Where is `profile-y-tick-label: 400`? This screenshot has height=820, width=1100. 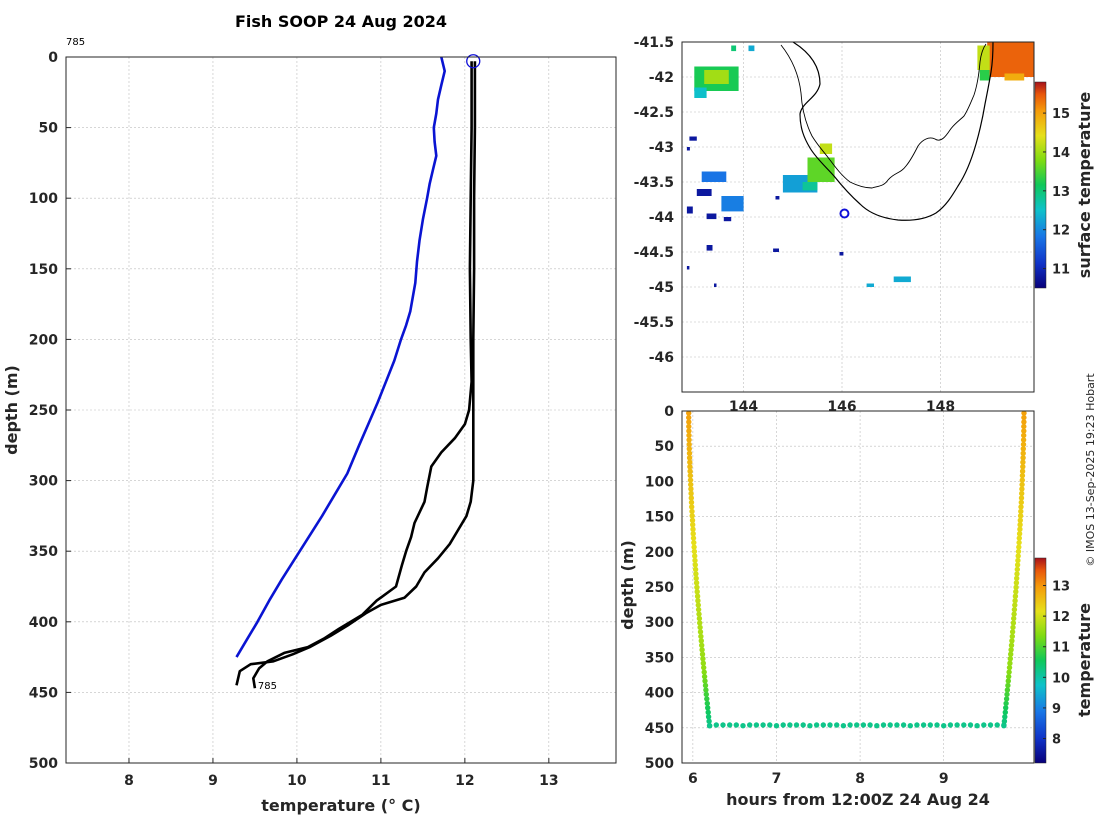 profile-y-tick-label: 400 is located at coordinates (43, 623).